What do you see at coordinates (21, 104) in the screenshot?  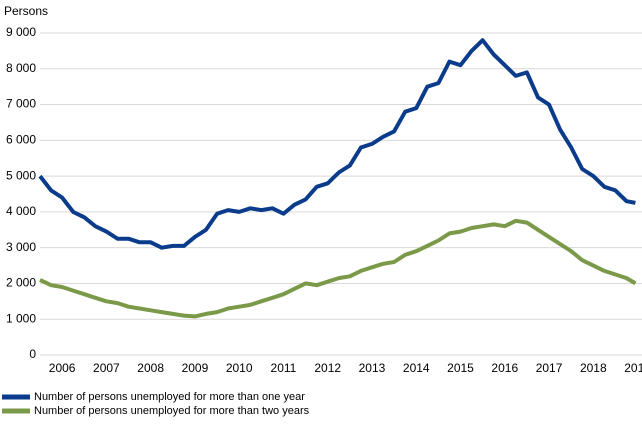 I see `y-tick-label: 7 000` at bounding box center [21, 104].